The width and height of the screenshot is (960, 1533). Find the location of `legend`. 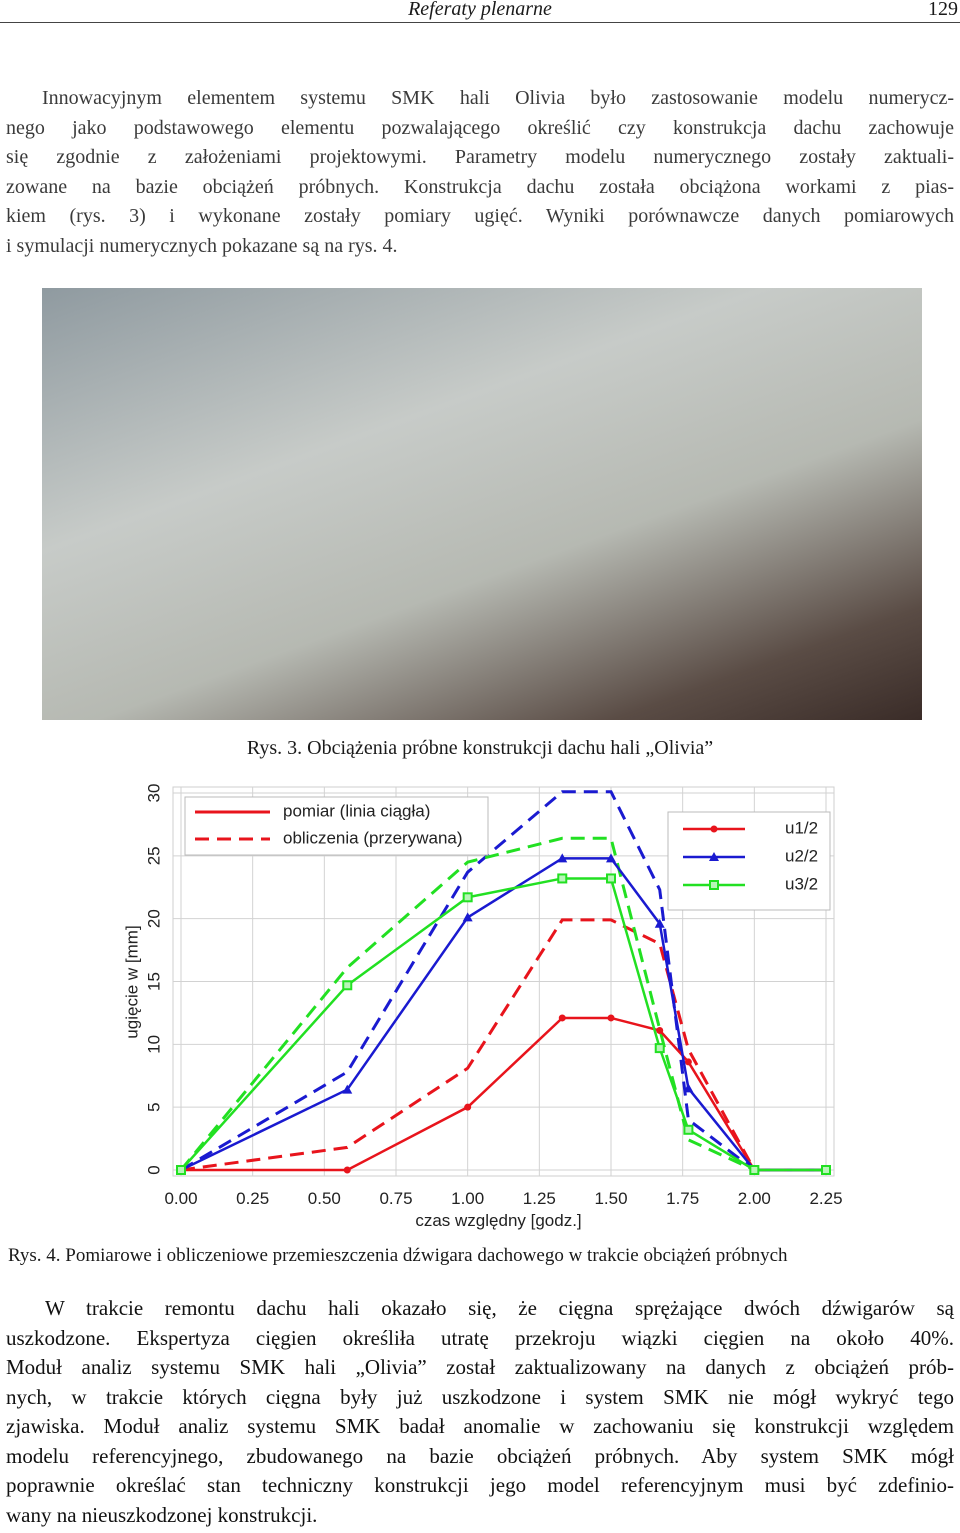

legend is located at coordinates (336, 826).